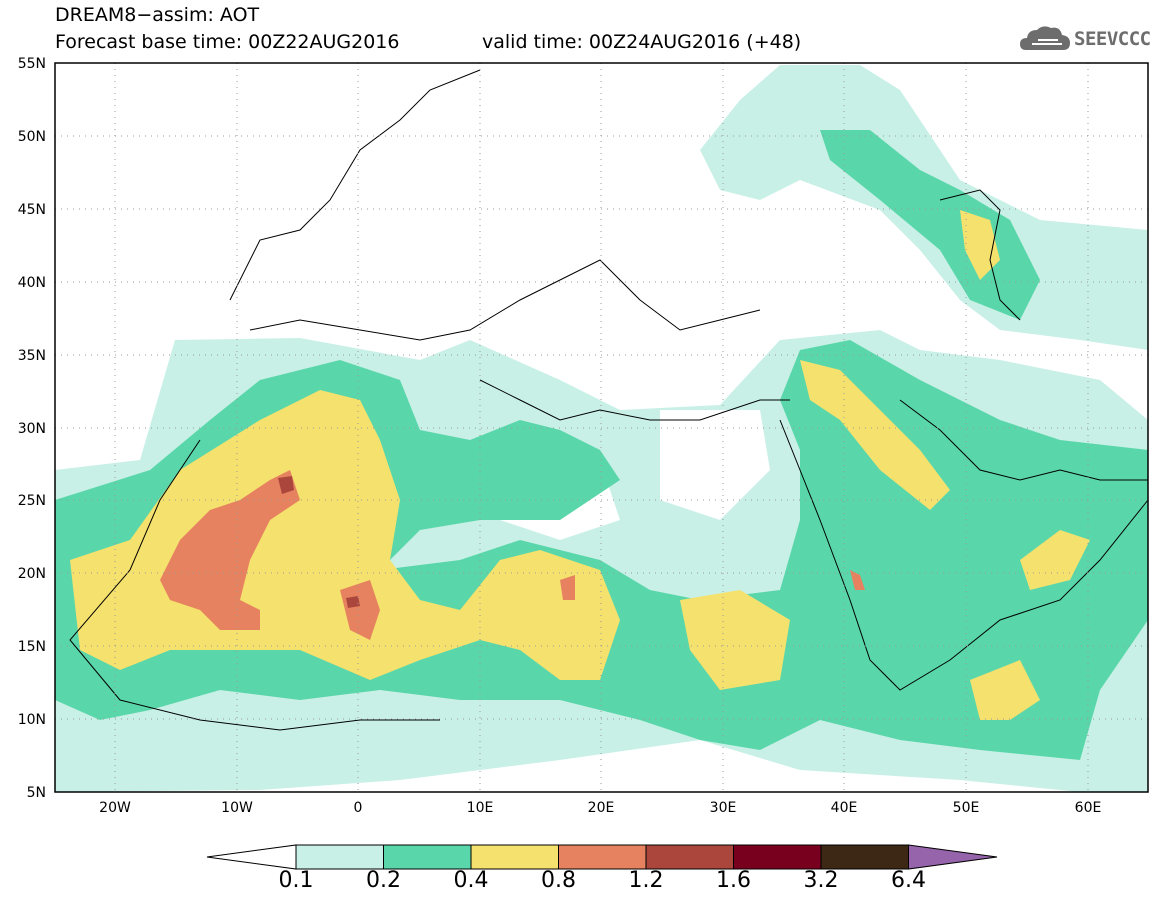  What do you see at coordinates (115, 808) in the screenshot?
I see `lon-label: 20W` at bounding box center [115, 808].